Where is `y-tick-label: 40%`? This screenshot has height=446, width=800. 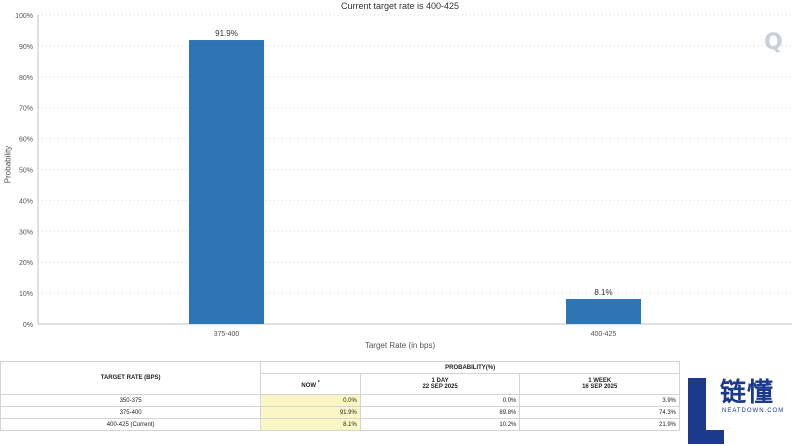
y-tick-label: 40% is located at coordinates (26, 201).